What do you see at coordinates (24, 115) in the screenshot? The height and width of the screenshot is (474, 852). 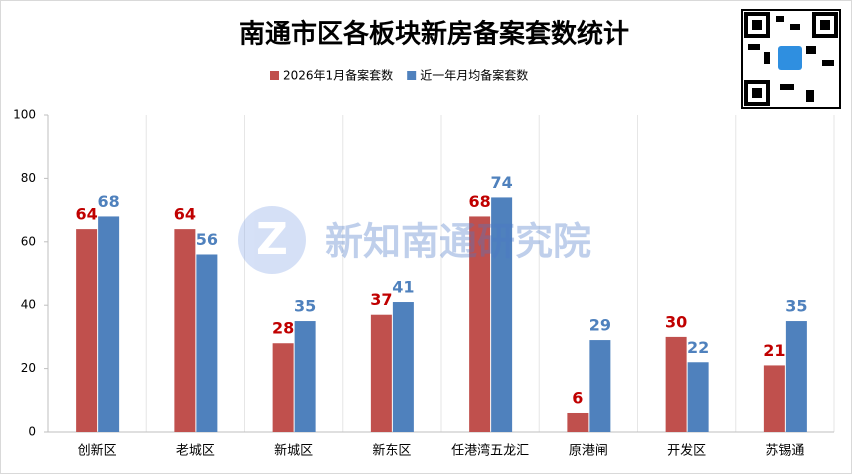 I see `y-tick-label: 100` at bounding box center [24, 115].